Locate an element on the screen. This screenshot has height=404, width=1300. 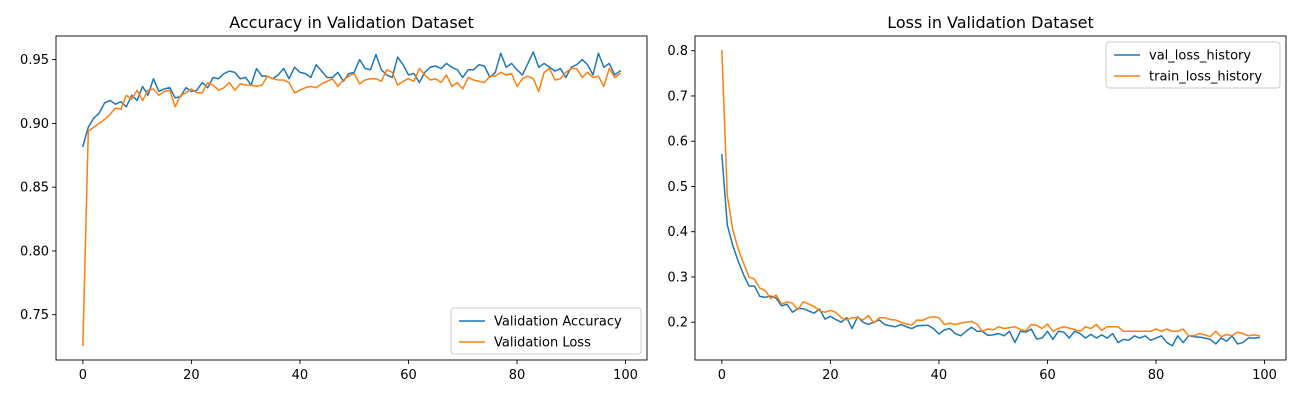
legend-label: train_loss_history is located at coordinates (1205, 77).